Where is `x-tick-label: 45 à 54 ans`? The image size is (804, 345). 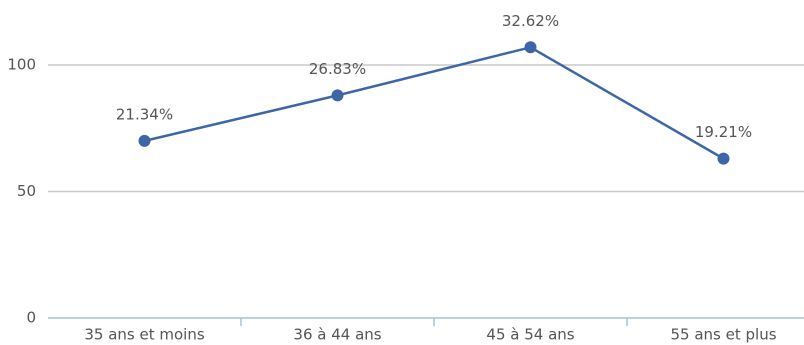
x-tick-label: 45 à 54 ans is located at coordinates (530, 335).